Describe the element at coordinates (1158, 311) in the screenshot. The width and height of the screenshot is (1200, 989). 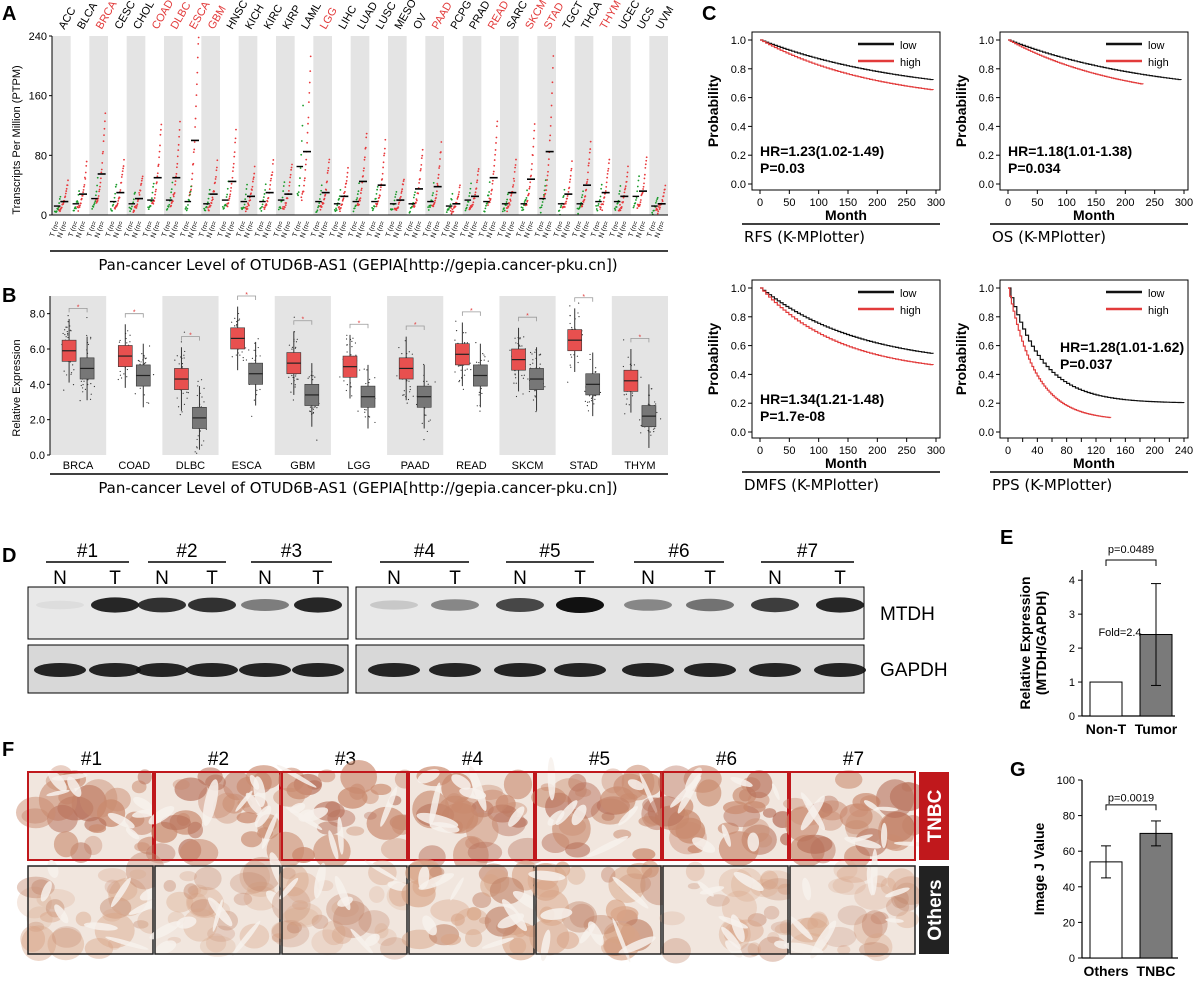
I see `panel-c-legend-high: high` at that location.